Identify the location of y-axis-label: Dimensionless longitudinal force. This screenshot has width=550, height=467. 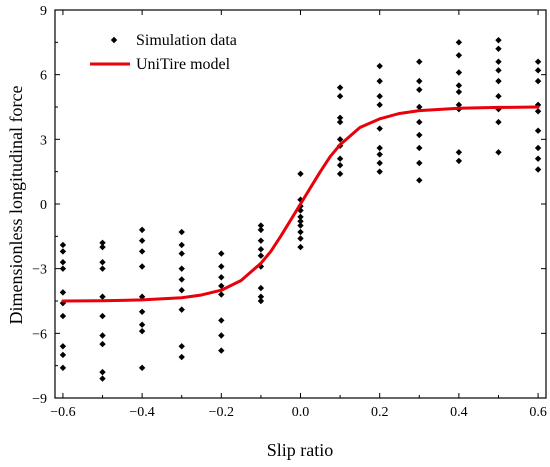
(16, 205).